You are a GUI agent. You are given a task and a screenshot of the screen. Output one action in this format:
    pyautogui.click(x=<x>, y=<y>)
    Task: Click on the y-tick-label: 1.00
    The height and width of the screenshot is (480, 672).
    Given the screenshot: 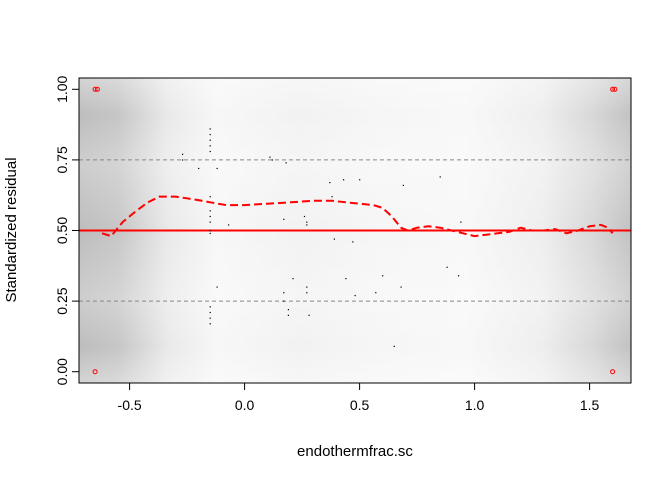 What is the action you would take?
    pyautogui.click(x=62, y=88)
    